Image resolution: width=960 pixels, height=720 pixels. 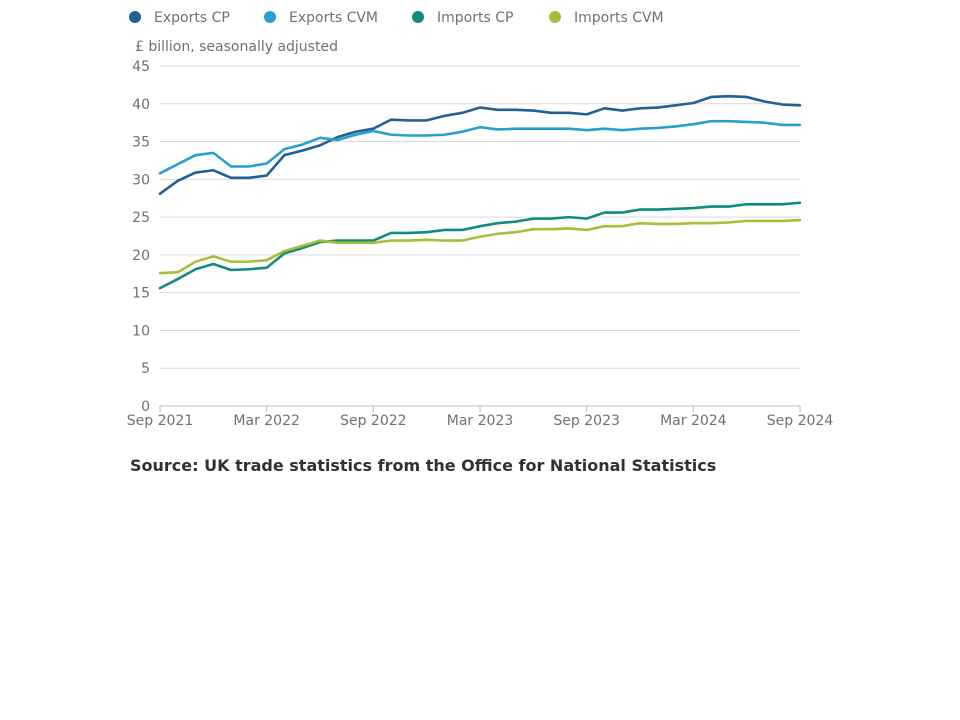 What do you see at coordinates (480, 421) in the screenshot?
I see `x-tick-label: Mar 2023` at bounding box center [480, 421].